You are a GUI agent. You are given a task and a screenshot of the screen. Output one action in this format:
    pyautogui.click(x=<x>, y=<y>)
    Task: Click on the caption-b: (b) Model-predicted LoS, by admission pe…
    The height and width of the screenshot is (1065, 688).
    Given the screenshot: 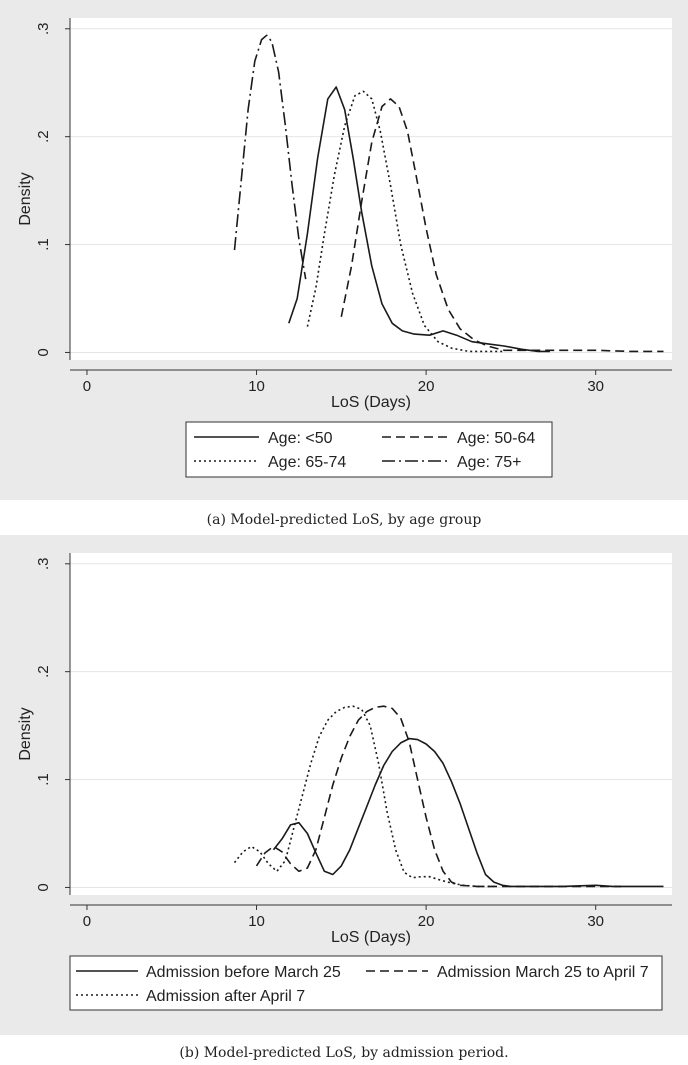 What is the action you would take?
    pyautogui.click(x=344, y=1053)
    